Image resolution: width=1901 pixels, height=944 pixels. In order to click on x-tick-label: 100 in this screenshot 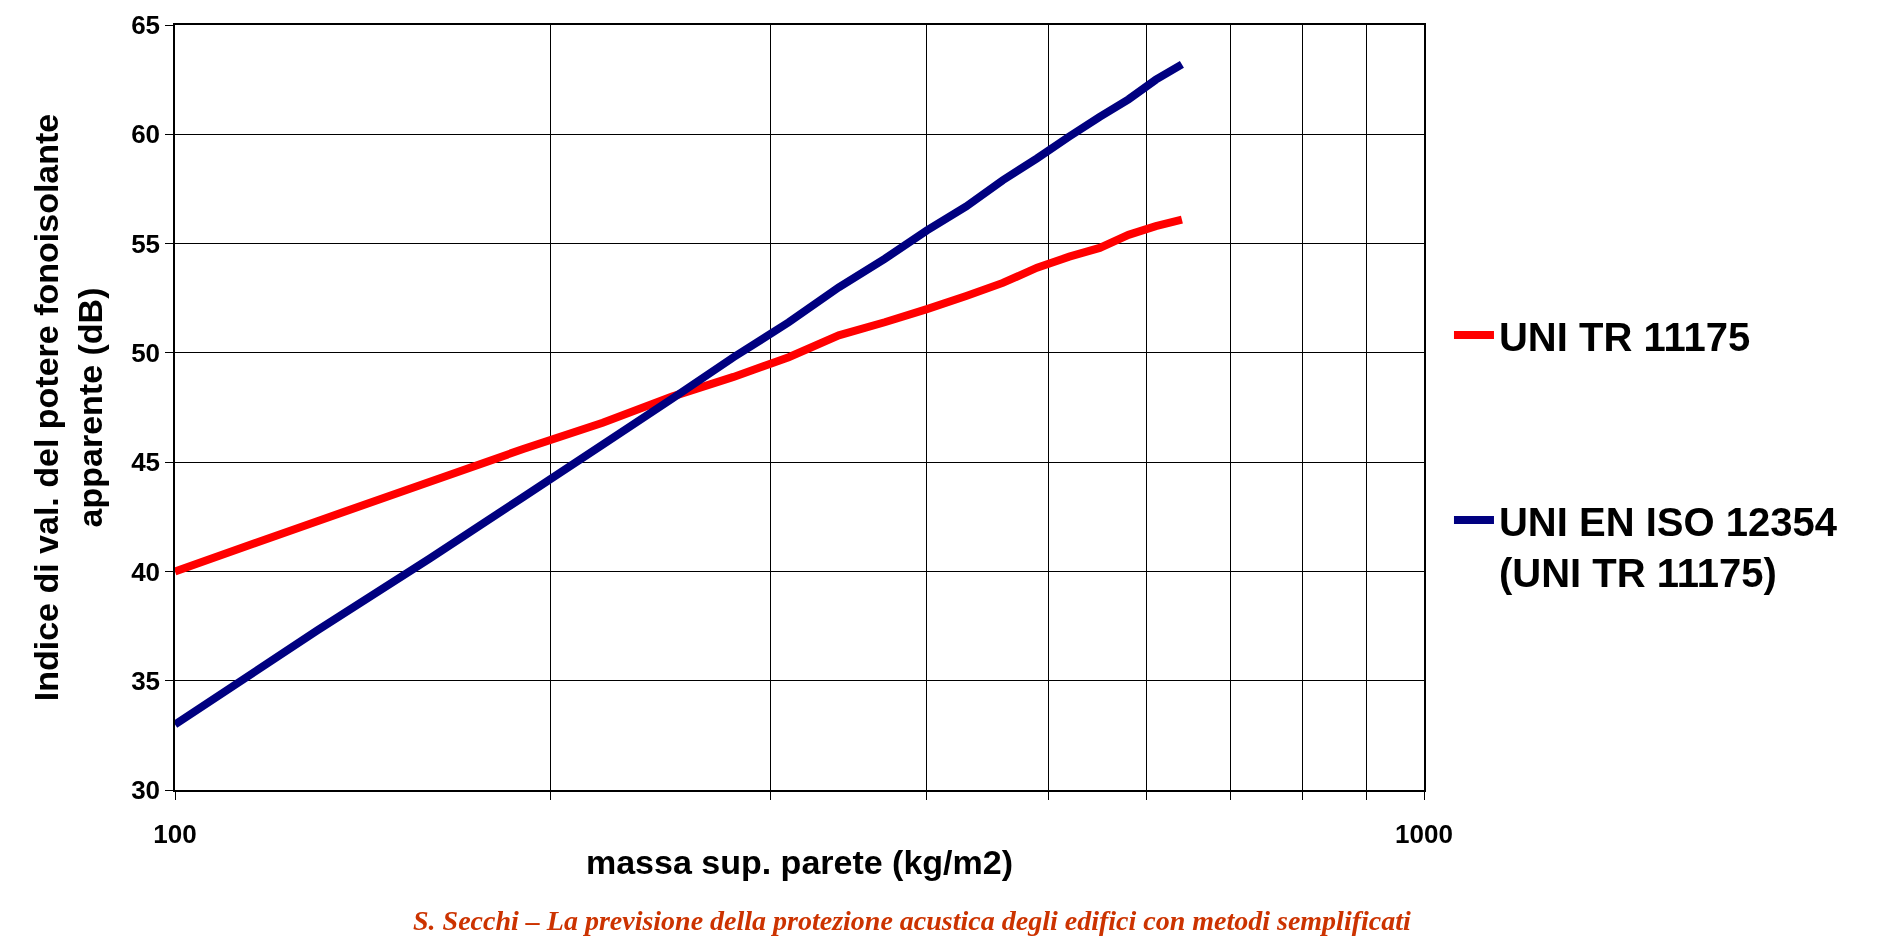, I will do `click(175, 833)`.